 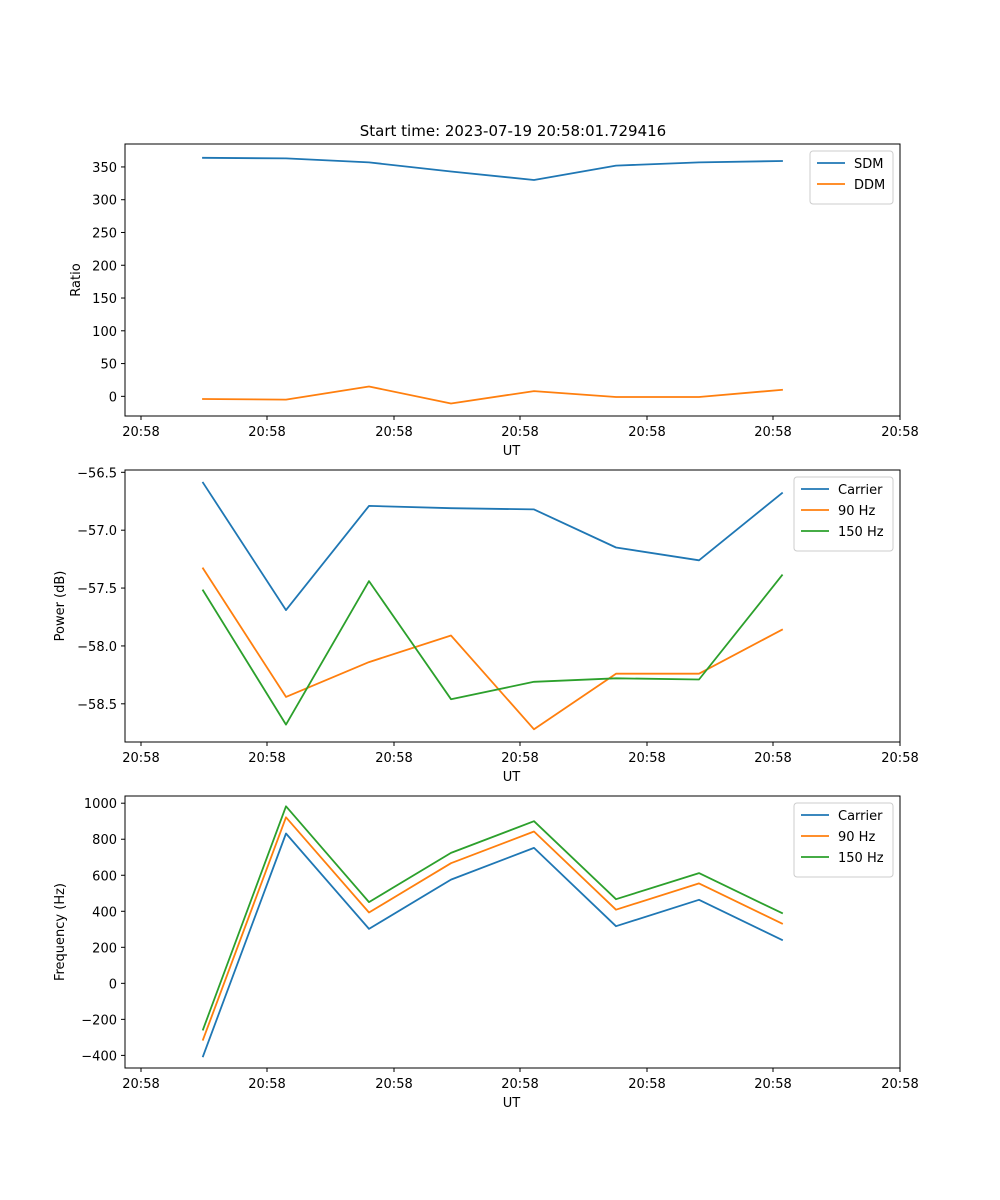 I want to click on legend-label: DDM, so click(x=869, y=185).